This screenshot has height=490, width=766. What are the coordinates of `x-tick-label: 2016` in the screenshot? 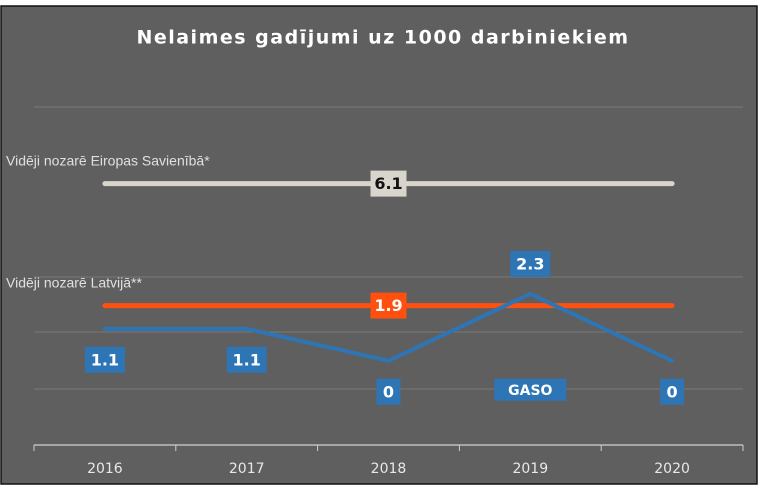 It's located at (105, 469).